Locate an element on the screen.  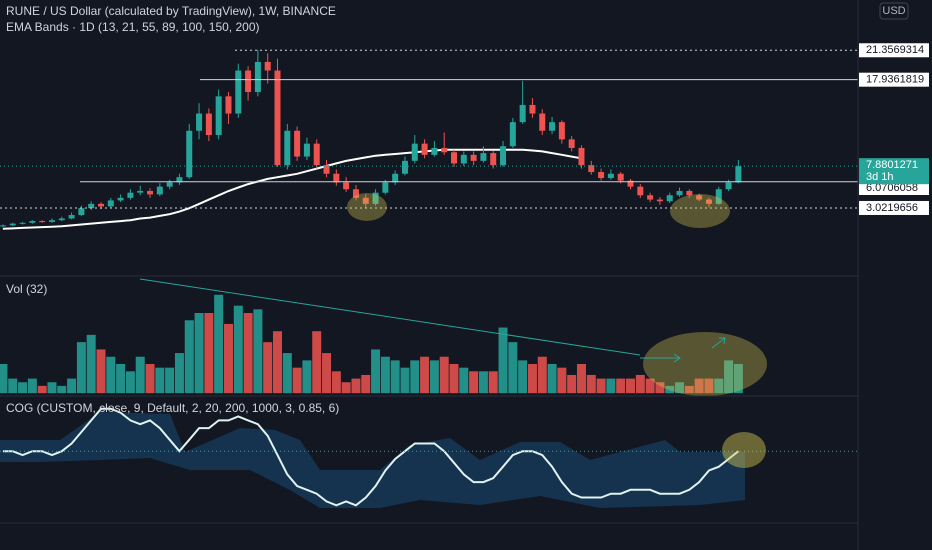
arrow is located at coordinates (660, 358).